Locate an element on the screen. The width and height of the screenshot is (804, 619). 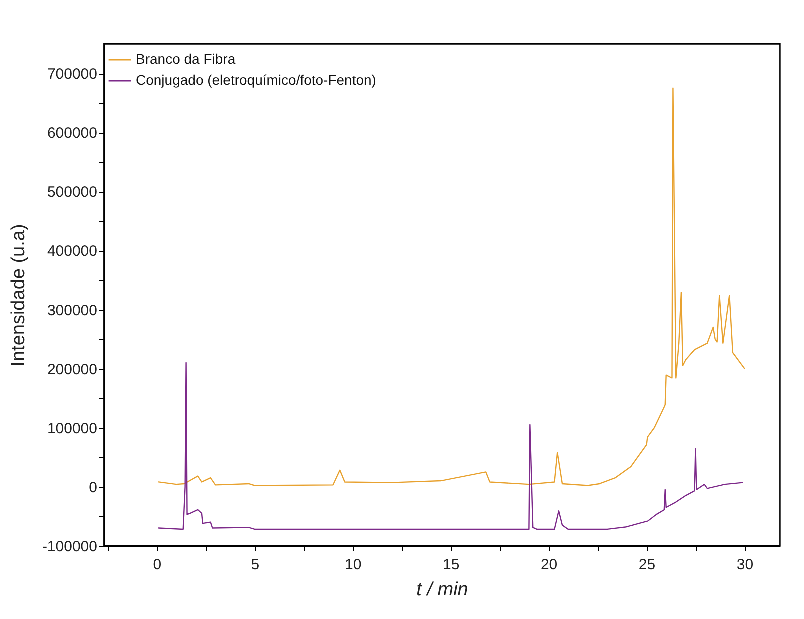
legend-label: Conjugado (eletroquímico/foto-Fenton) is located at coordinates (256, 80).